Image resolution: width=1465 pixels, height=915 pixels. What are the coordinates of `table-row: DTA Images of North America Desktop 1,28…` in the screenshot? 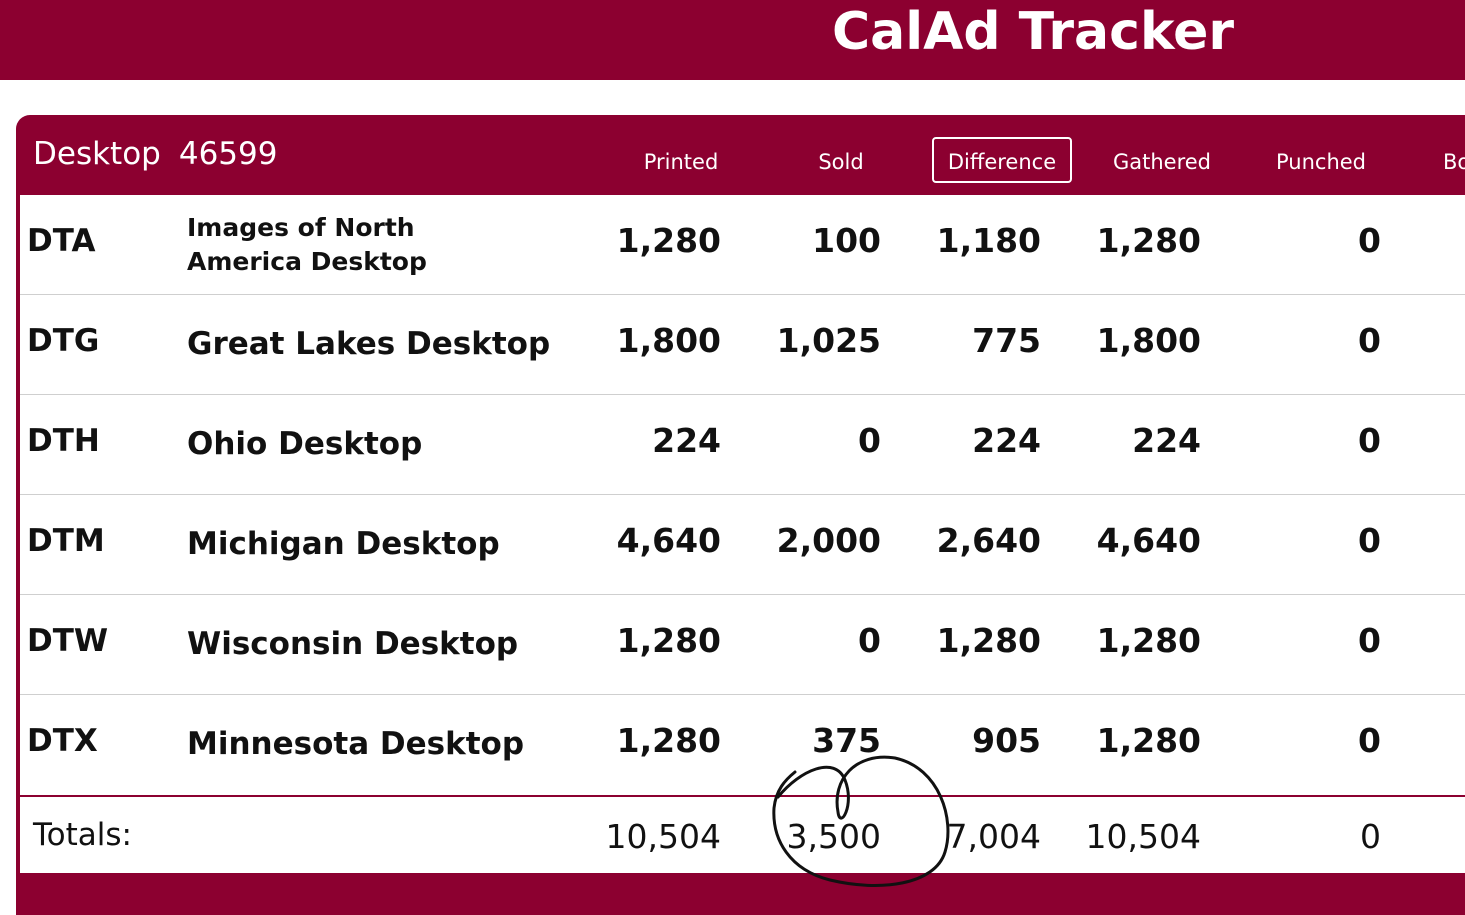 It's located at (742, 245).